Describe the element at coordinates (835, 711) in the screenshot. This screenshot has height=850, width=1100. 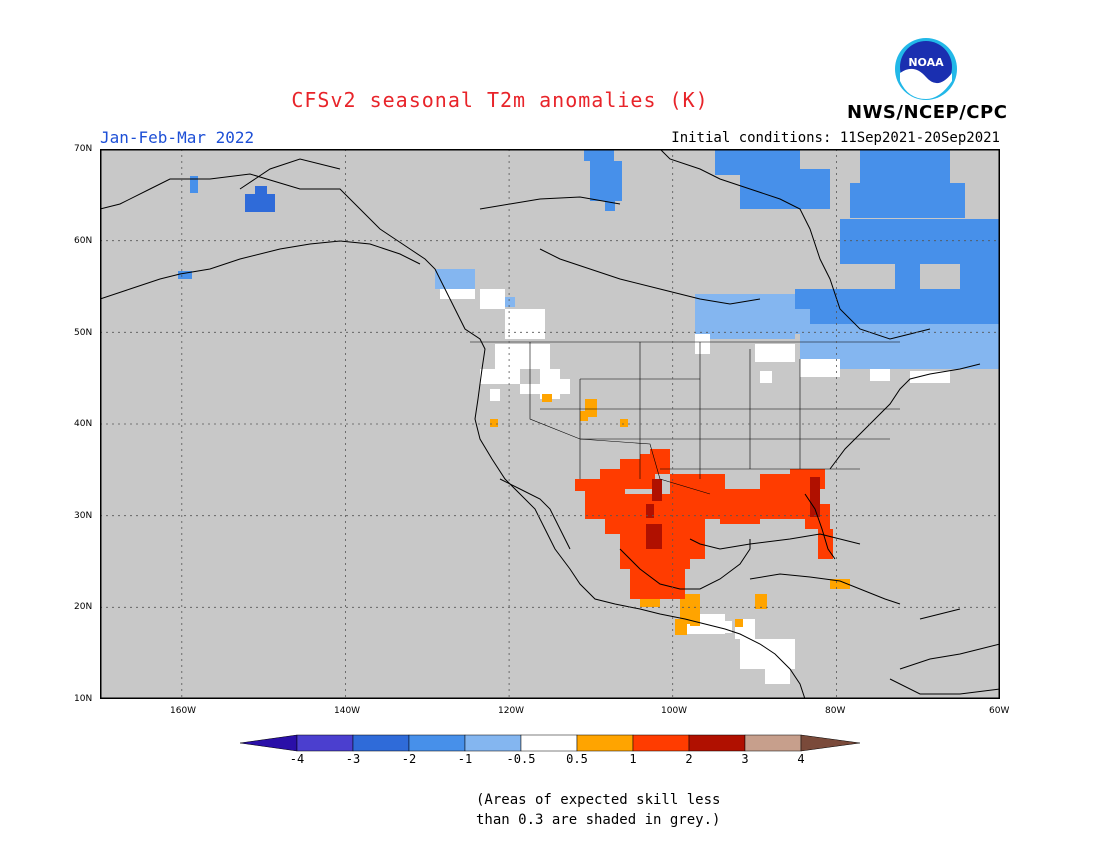
I see `lon-label: 80W` at that location.